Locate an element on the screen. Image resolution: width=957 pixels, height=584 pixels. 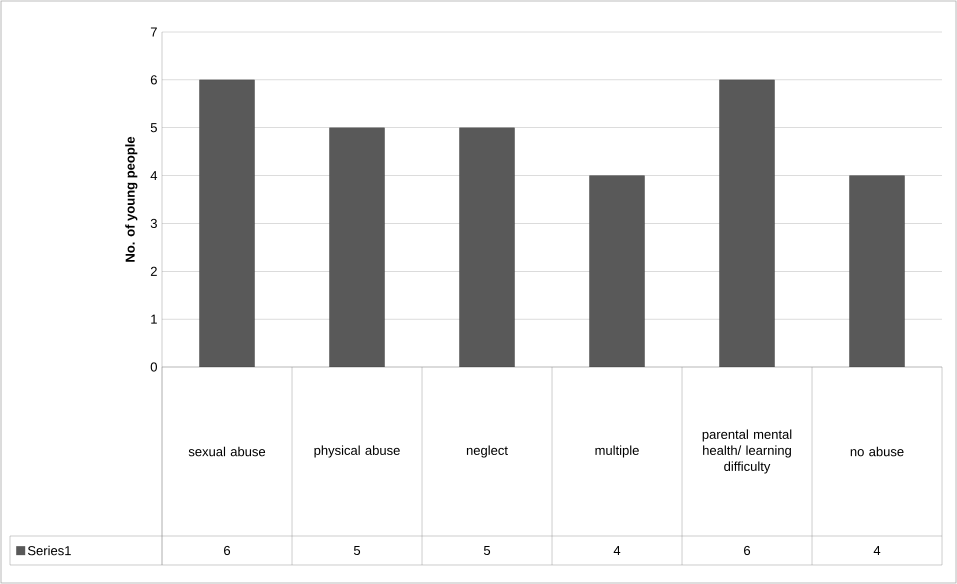
y-tick-label: 4 is located at coordinates (154, 175).